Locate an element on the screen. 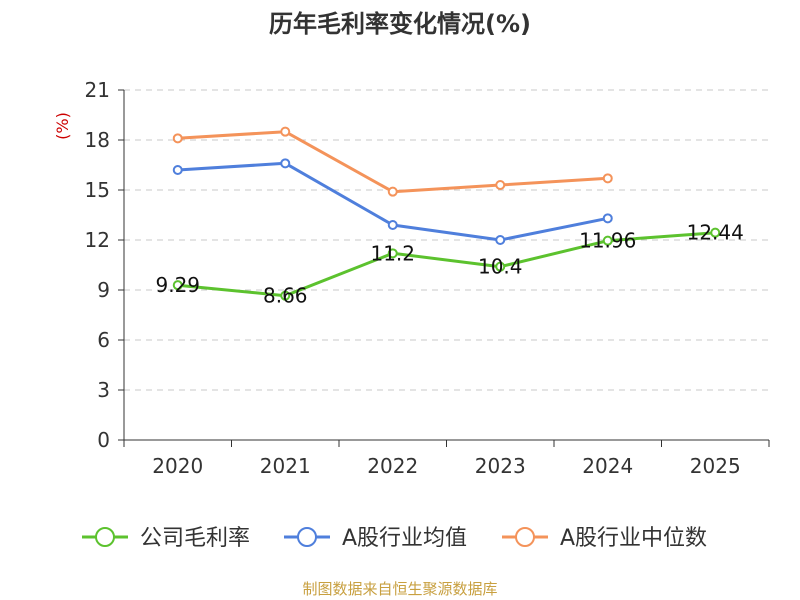 This screenshot has height=600, width=800. y-tick-label: 9 is located at coordinates (103, 290).